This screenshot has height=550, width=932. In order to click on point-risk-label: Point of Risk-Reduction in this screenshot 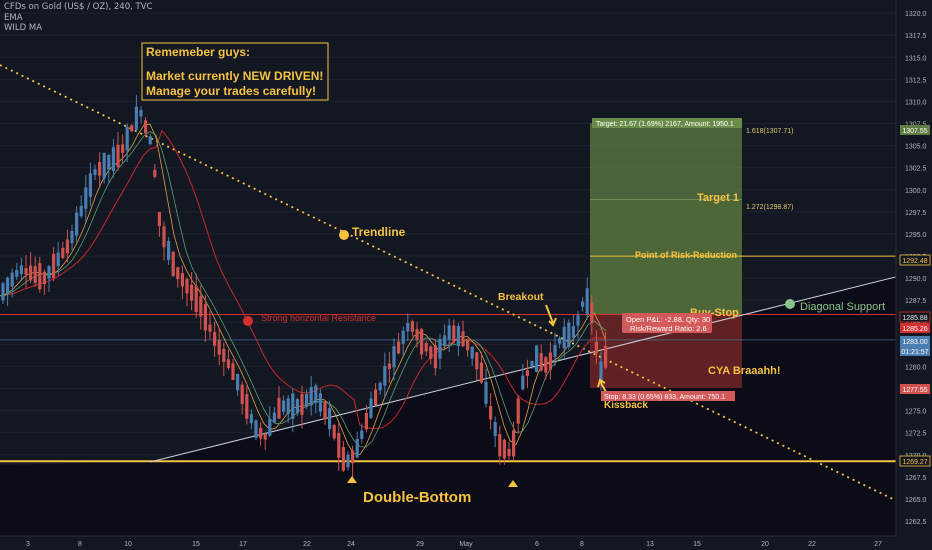, I will do `click(686, 255)`.